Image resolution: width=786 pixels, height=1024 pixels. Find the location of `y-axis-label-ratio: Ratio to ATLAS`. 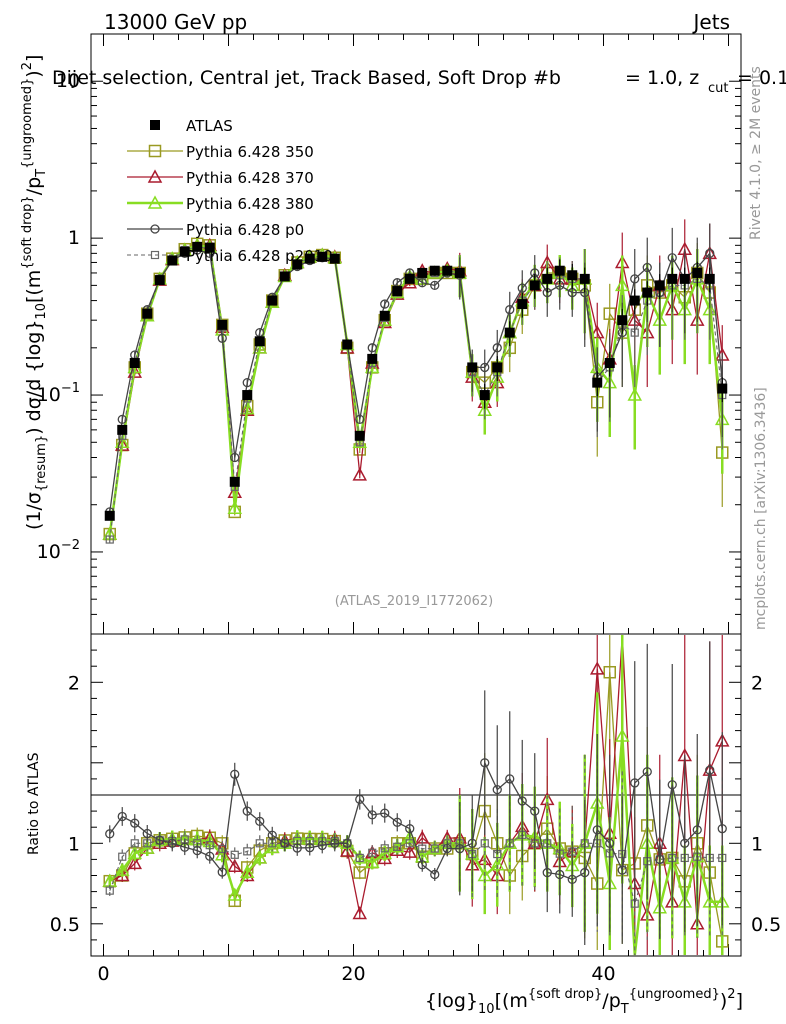

y-axis-label-ratio: Ratio to ATLAS is located at coordinates (34, 803).